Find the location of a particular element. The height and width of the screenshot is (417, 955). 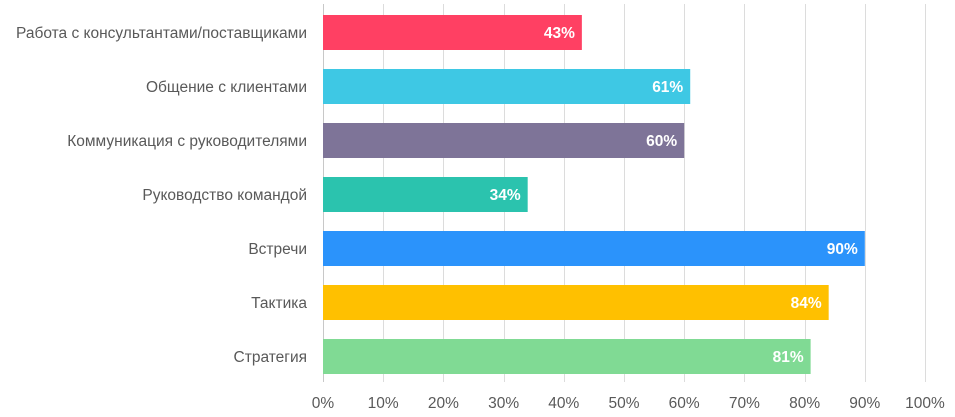

x-tick-label: 10% is located at coordinates (383, 403).